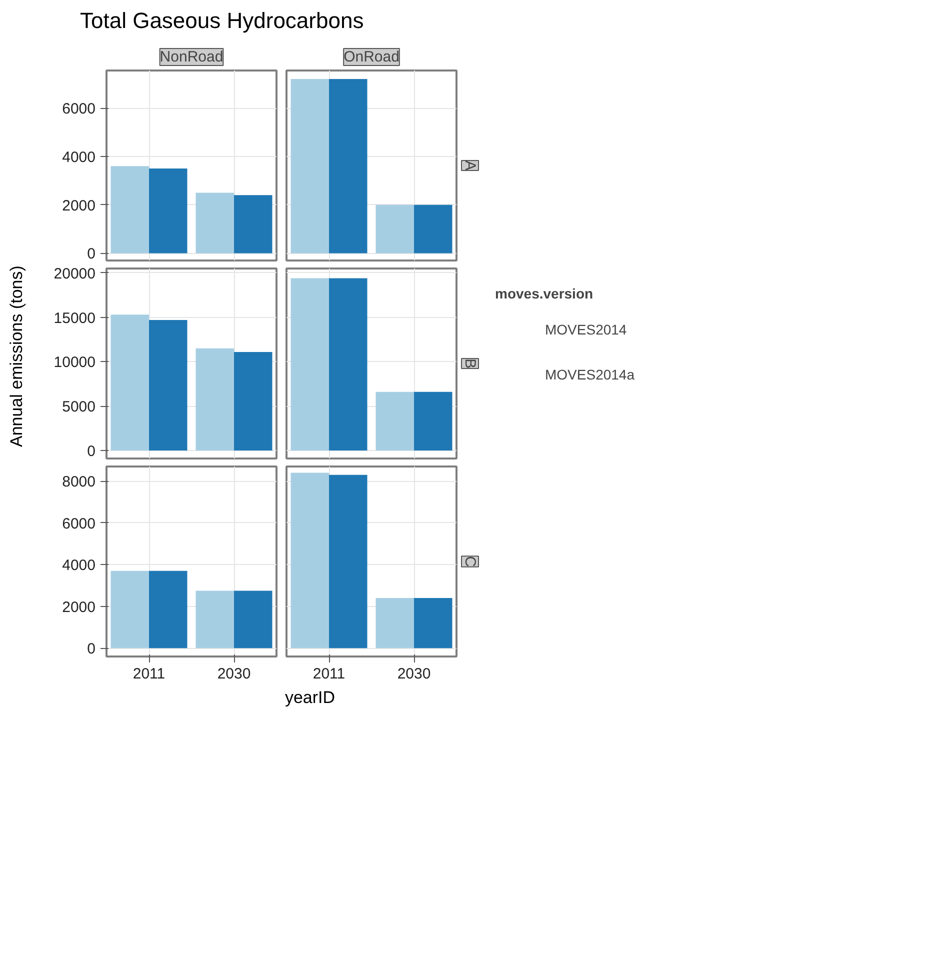 The width and height of the screenshot is (930, 974). What do you see at coordinates (470, 363) in the screenshot?
I see `text: B` at bounding box center [470, 363].